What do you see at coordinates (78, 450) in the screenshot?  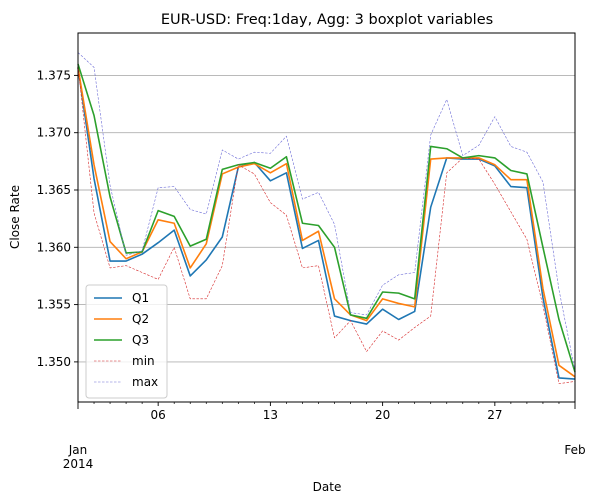 I see `x-major-tick-label: Jan` at bounding box center [78, 450].